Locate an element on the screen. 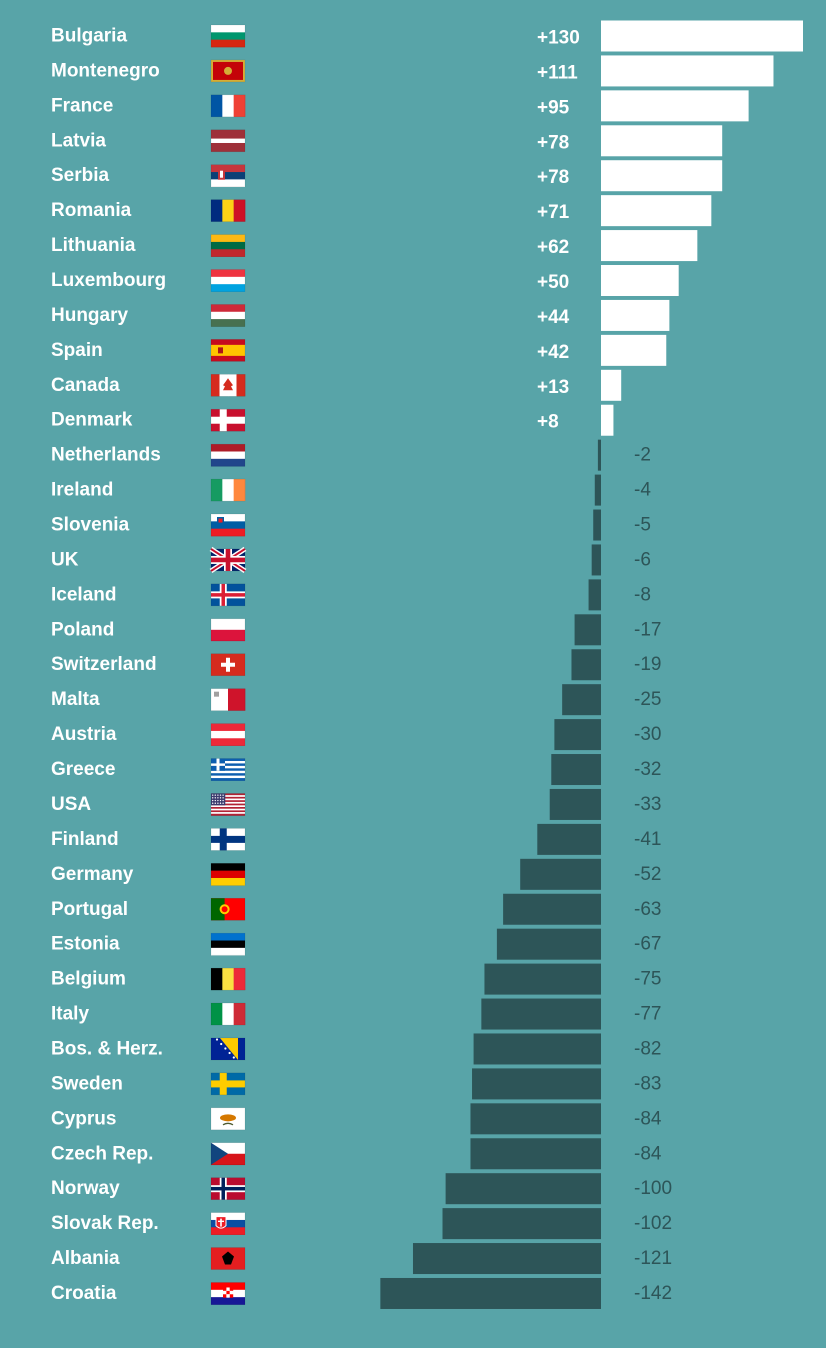 This screenshot has width=826, height=1348. category-label: Albania is located at coordinates (85, 1258).